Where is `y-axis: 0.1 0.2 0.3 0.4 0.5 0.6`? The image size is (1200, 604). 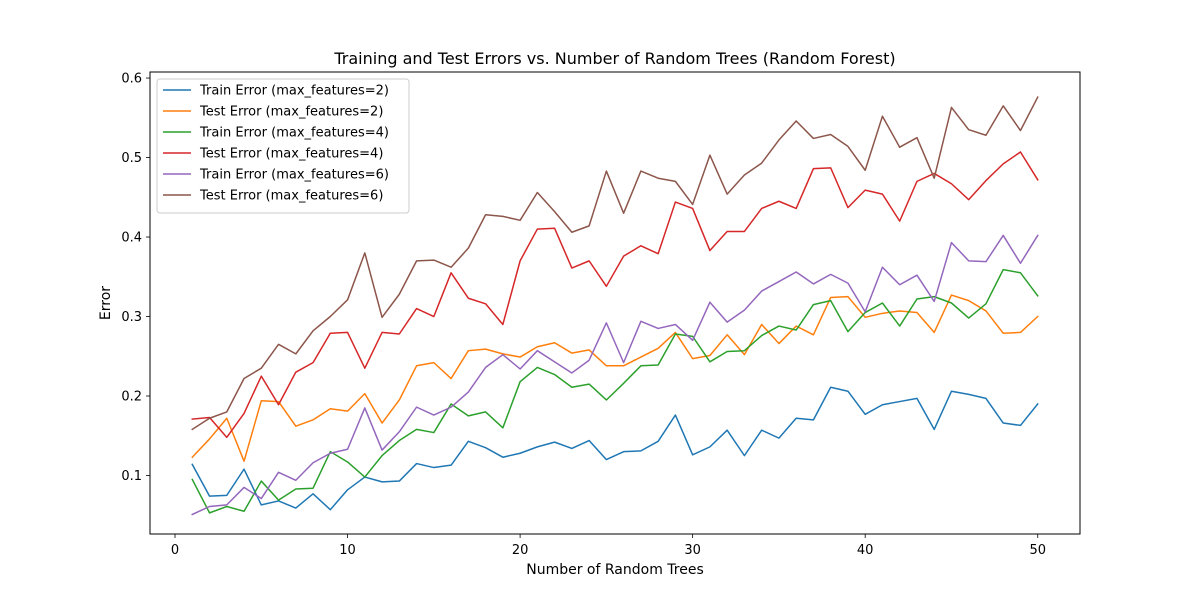 y-axis: 0.1 0.2 0.3 0.4 0.5 0.6 is located at coordinates (135, 278).